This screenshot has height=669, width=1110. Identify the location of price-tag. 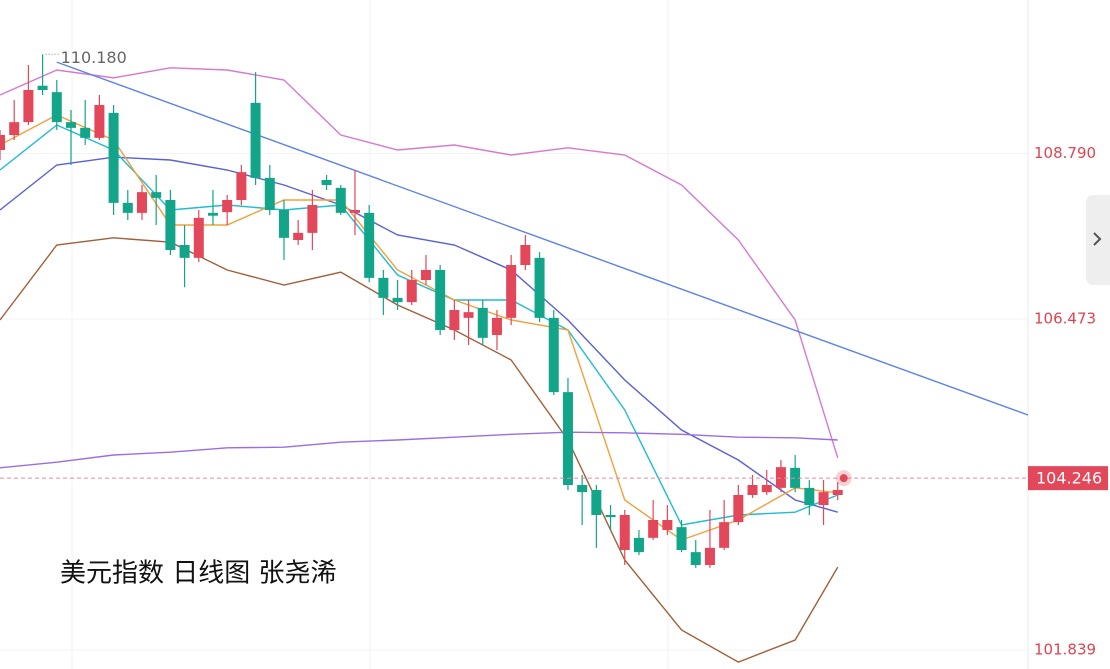
(1068, 478).